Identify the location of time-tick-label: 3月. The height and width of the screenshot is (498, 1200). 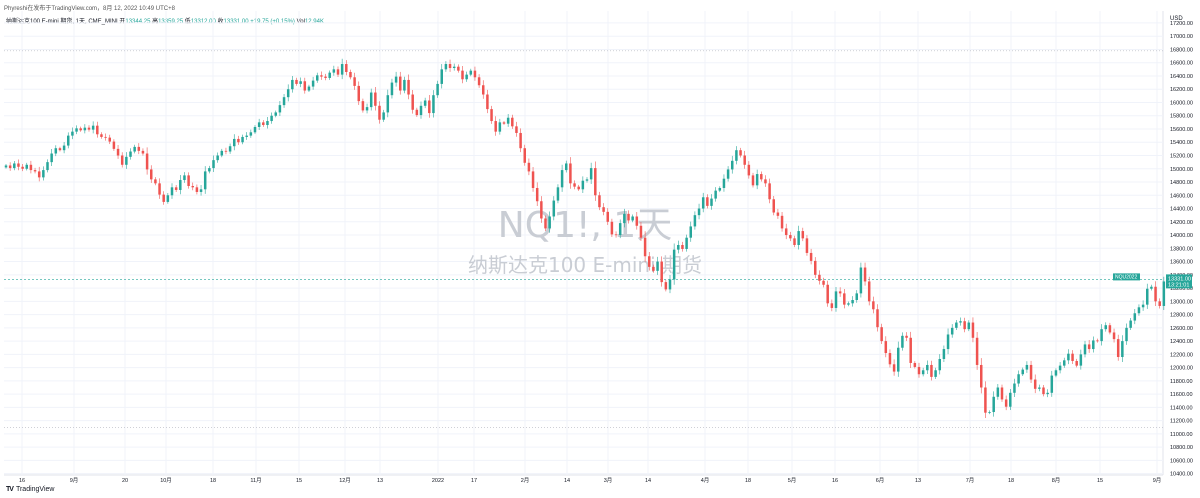
(608, 480).